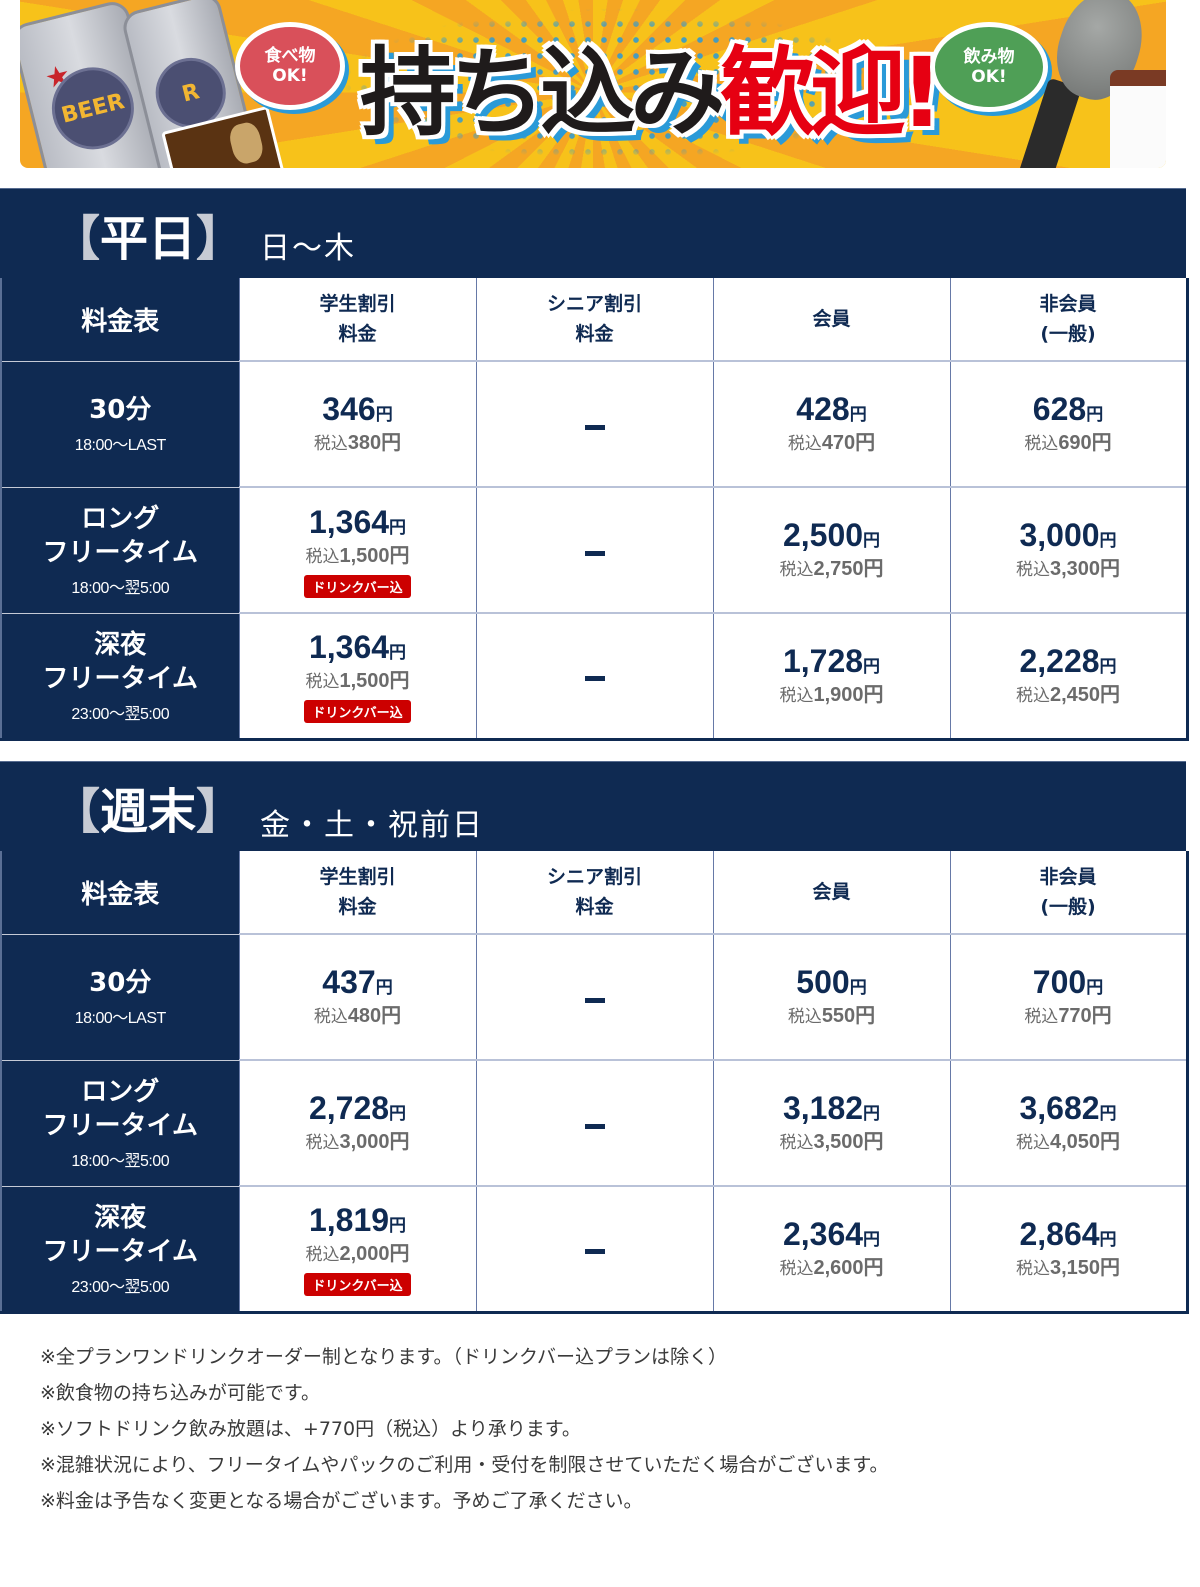 Image resolution: width=1200 pixels, height=1587 pixels. What do you see at coordinates (1059, 409) in the screenshot?
I see `price-value: 628` at bounding box center [1059, 409].